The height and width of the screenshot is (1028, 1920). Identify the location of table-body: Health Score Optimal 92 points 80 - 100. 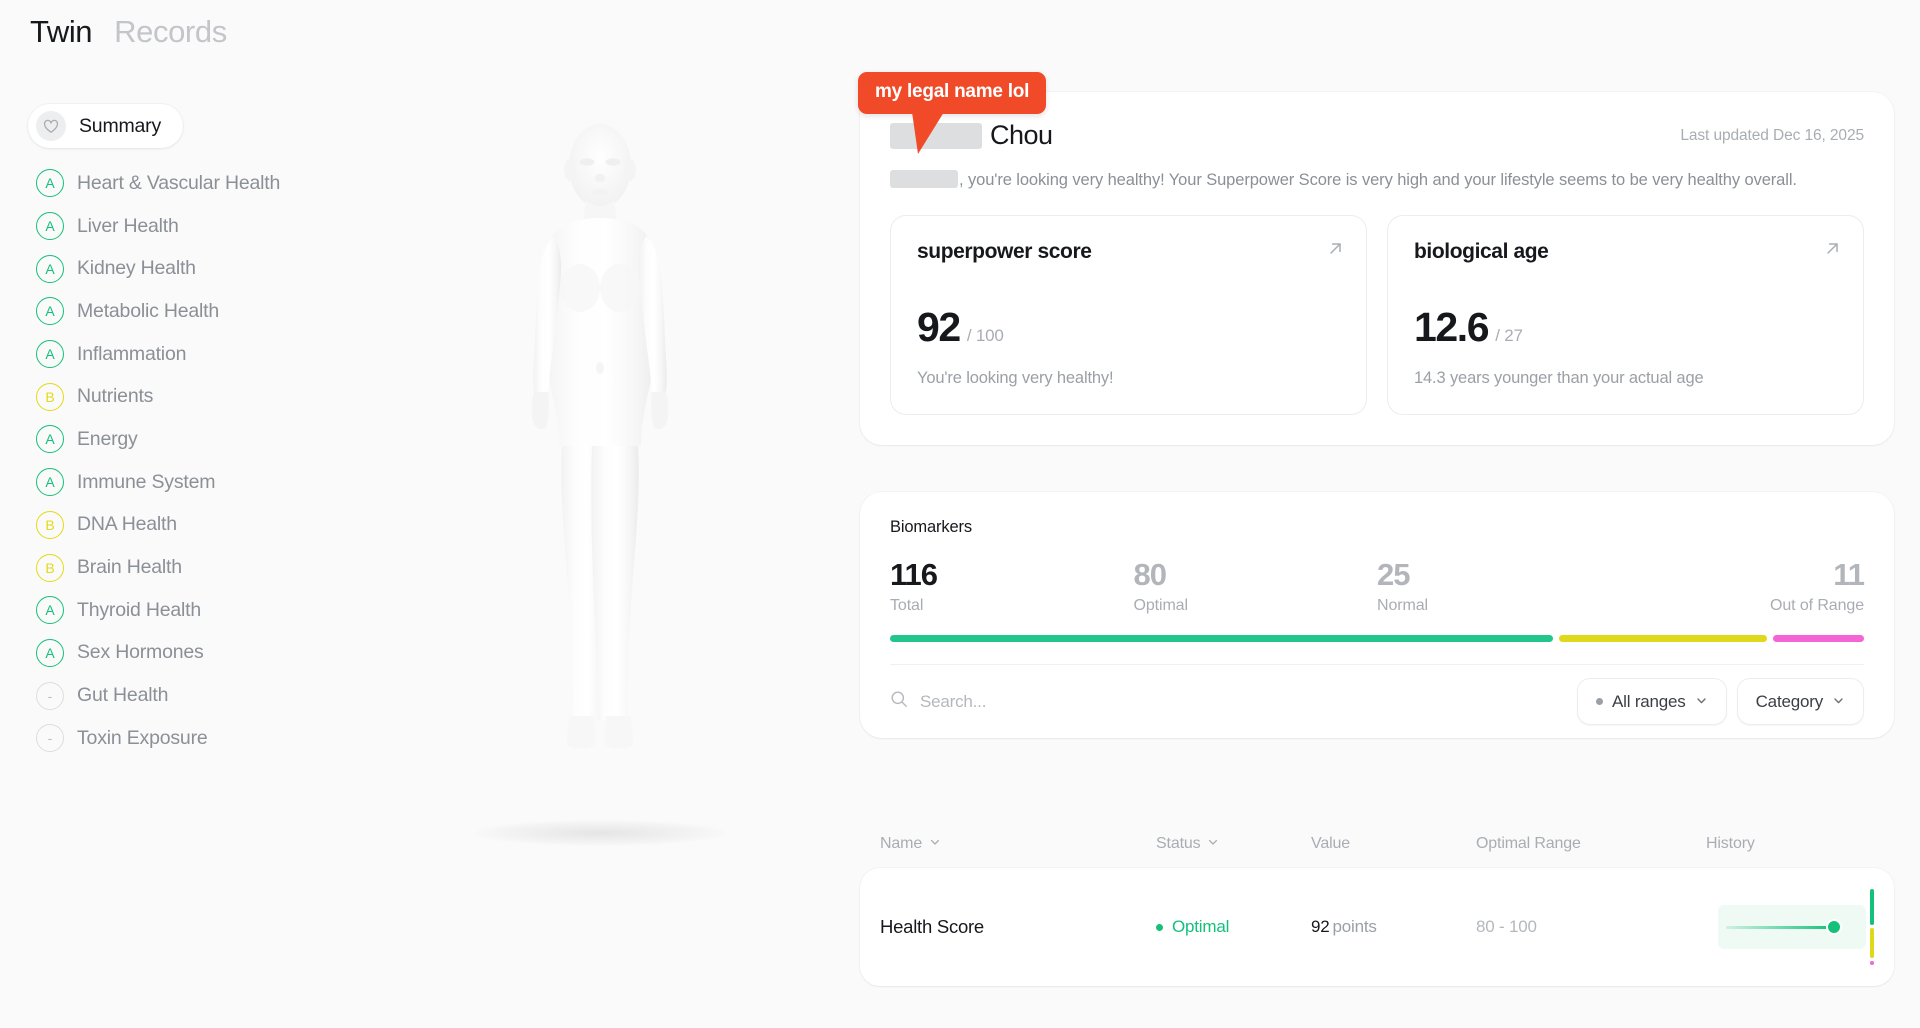
(1377, 927).